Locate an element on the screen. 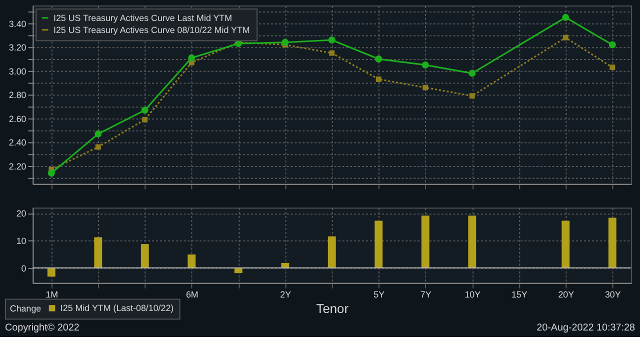 The image size is (640, 343). y-tick-label: 3.00 is located at coordinates (17, 71).